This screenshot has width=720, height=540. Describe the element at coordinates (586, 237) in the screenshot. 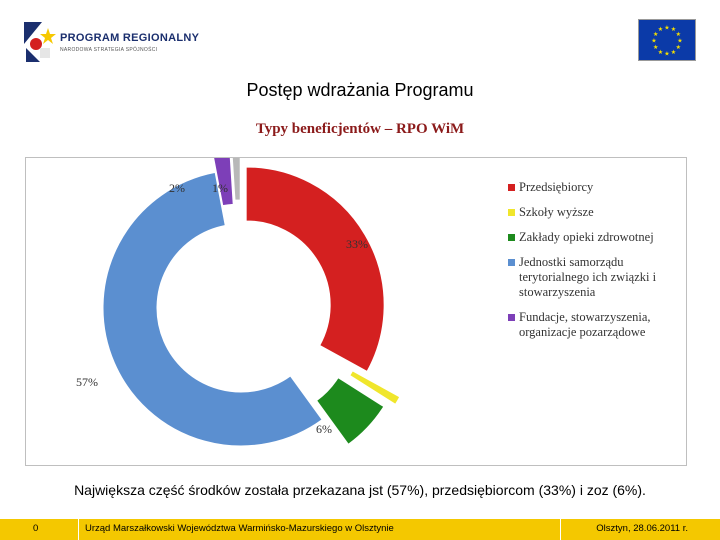

I see `legend-label: Zakłady opieki zdrowotnej` at that location.